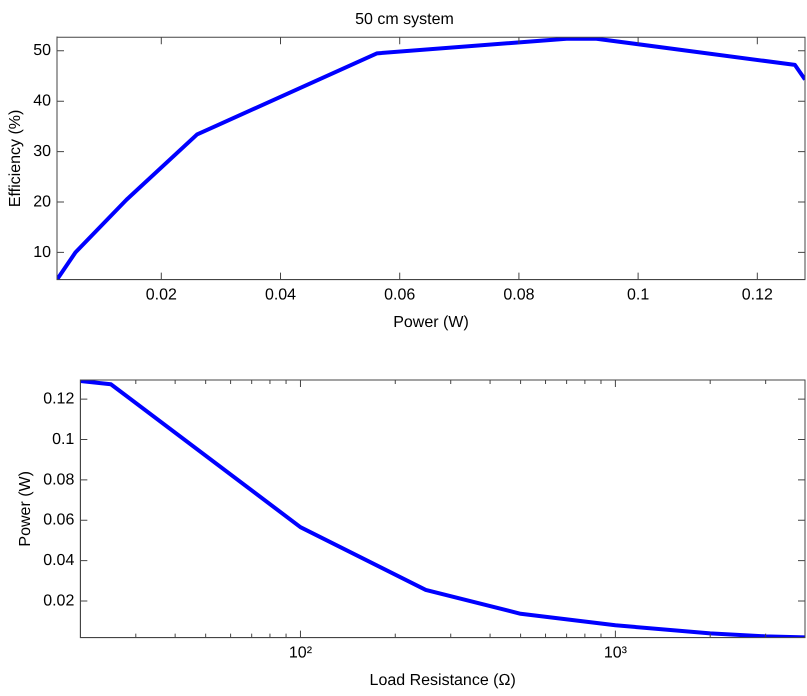 The height and width of the screenshot is (696, 807). I want to click on x-tick-label: 0.12, so click(757, 295).